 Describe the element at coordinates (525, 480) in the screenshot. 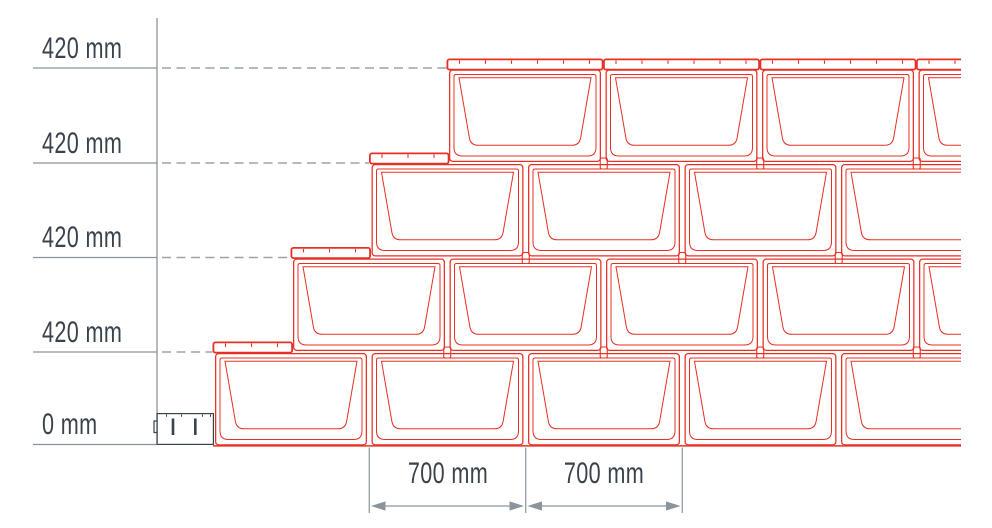

I see `bottom-dimension-lines` at that location.